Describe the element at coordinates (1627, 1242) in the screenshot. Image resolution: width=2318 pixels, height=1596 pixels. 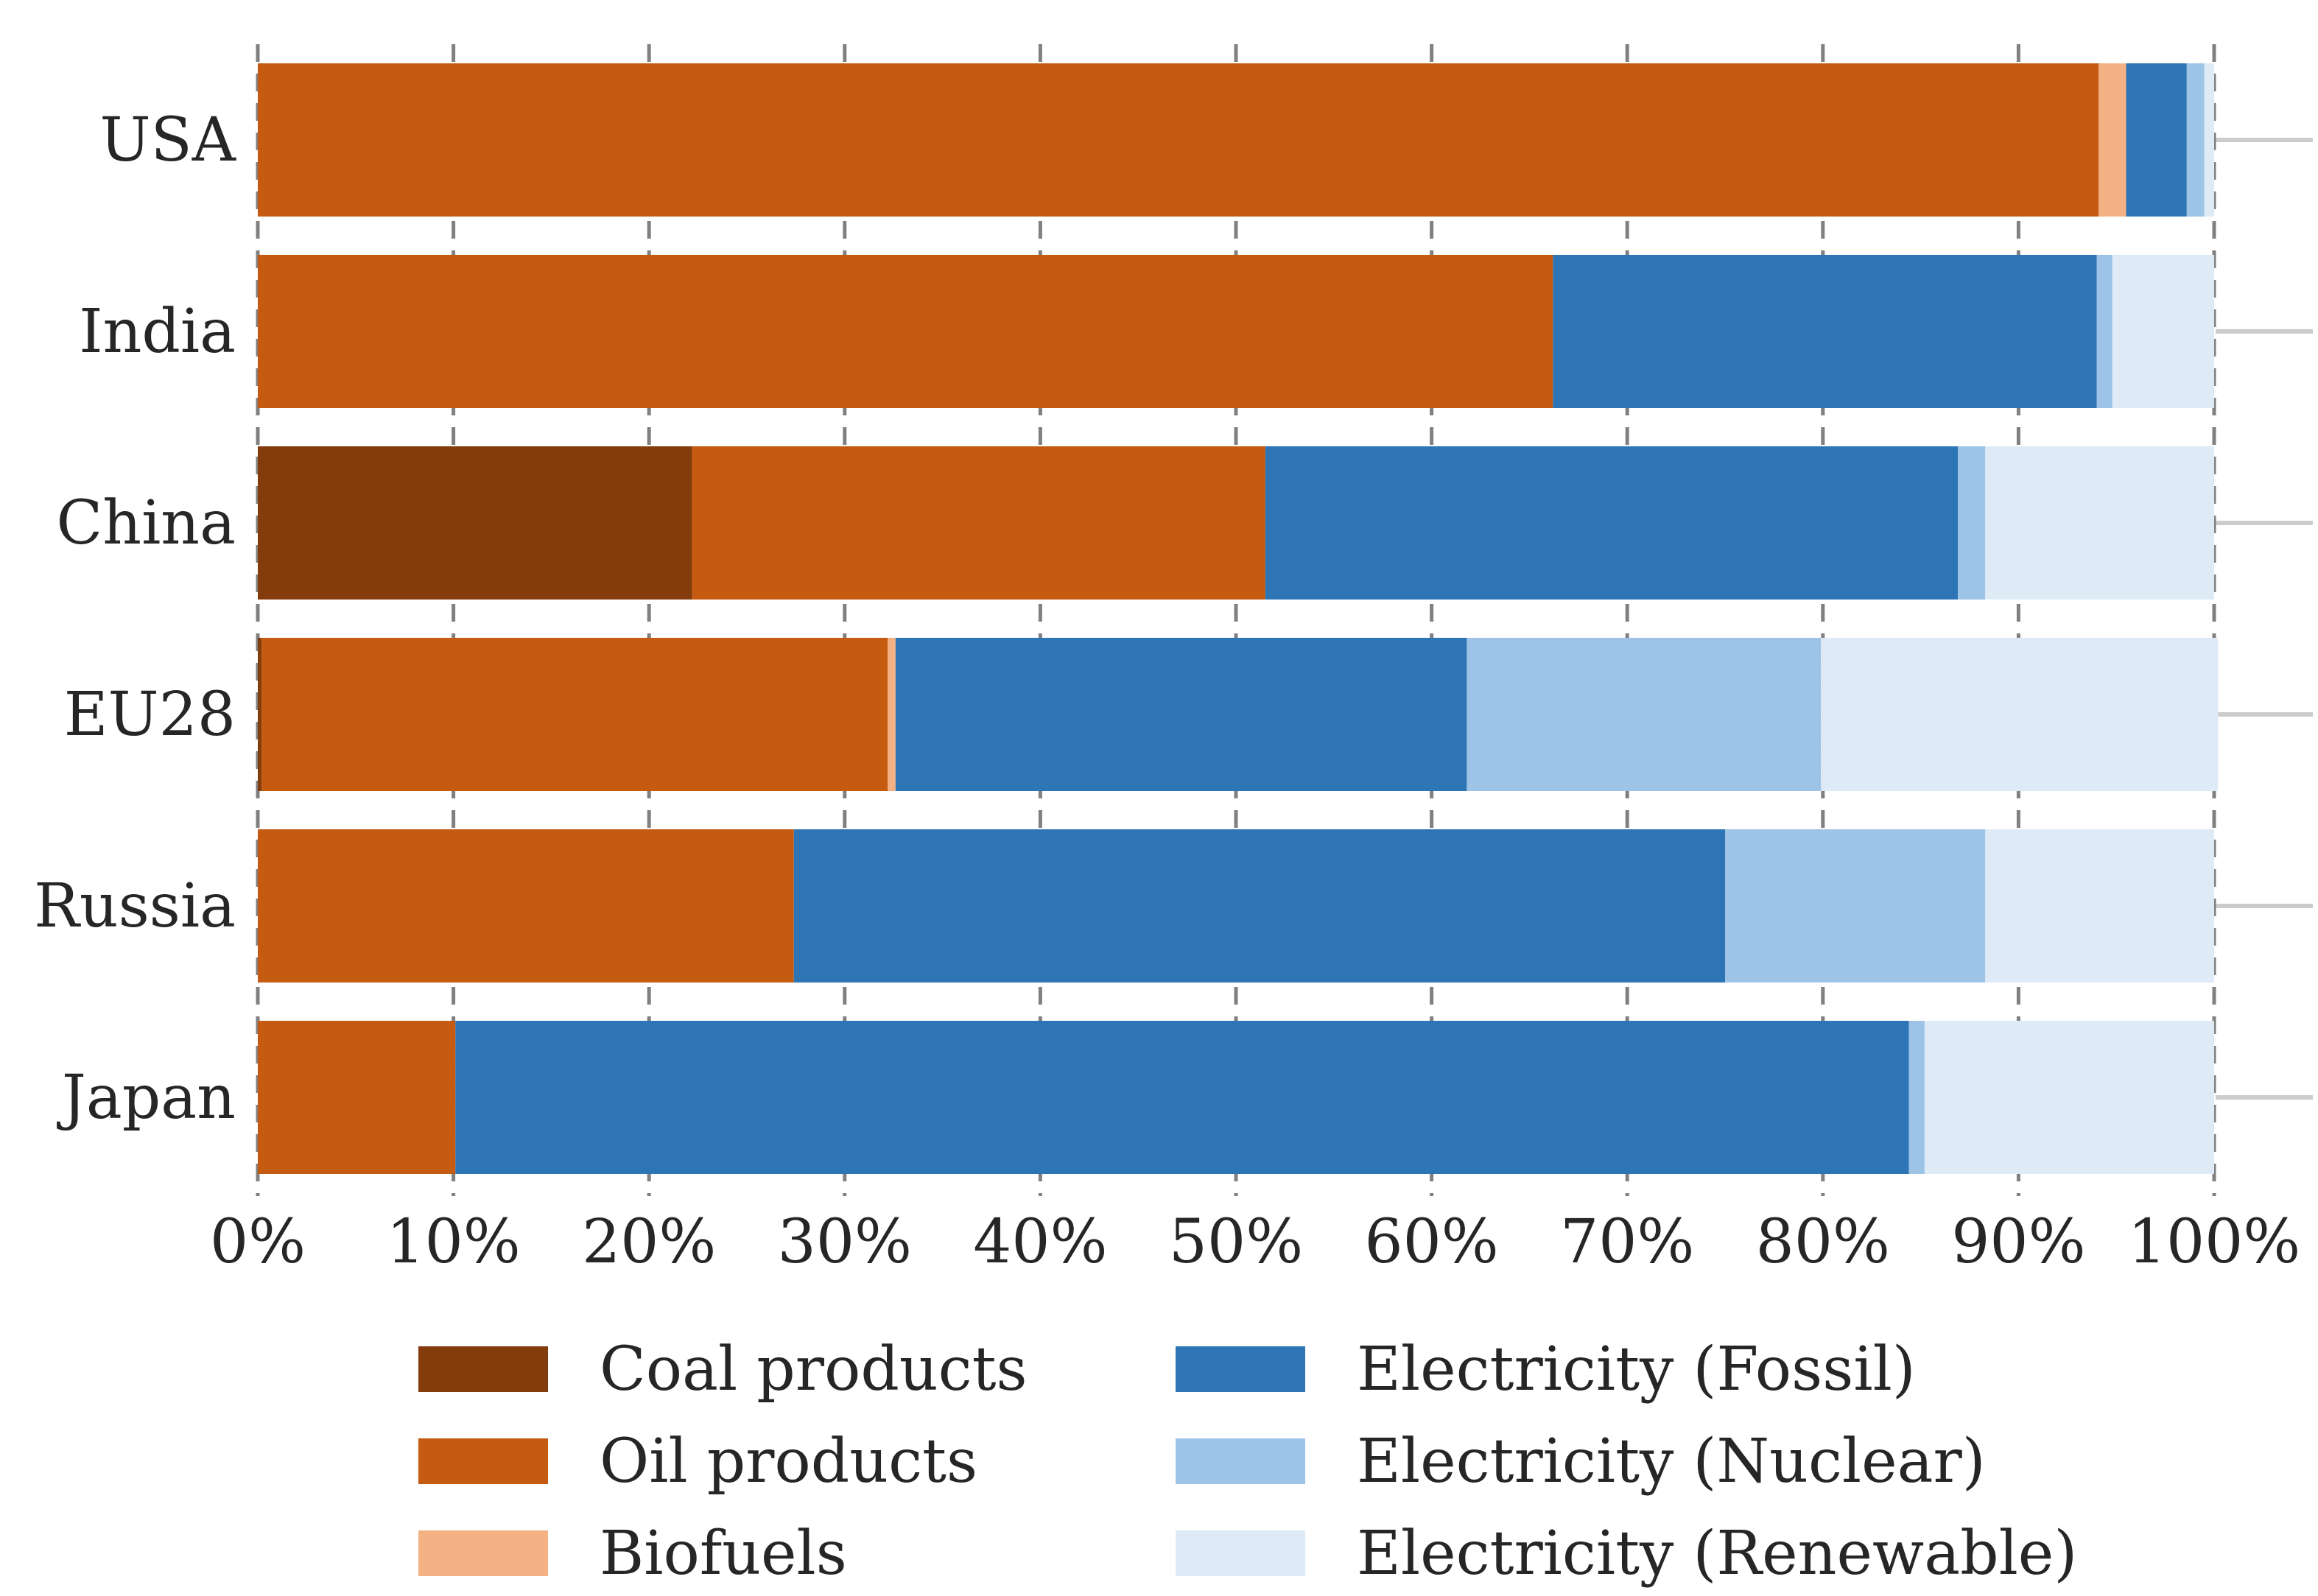
I see `x-tick-label: 70%` at that location.